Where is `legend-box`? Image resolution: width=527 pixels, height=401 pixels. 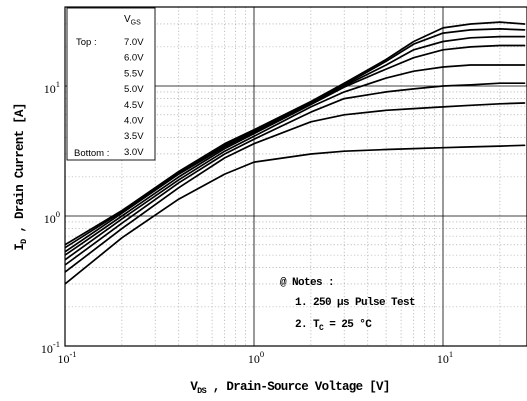 legend-box is located at coordinates (111, 84).